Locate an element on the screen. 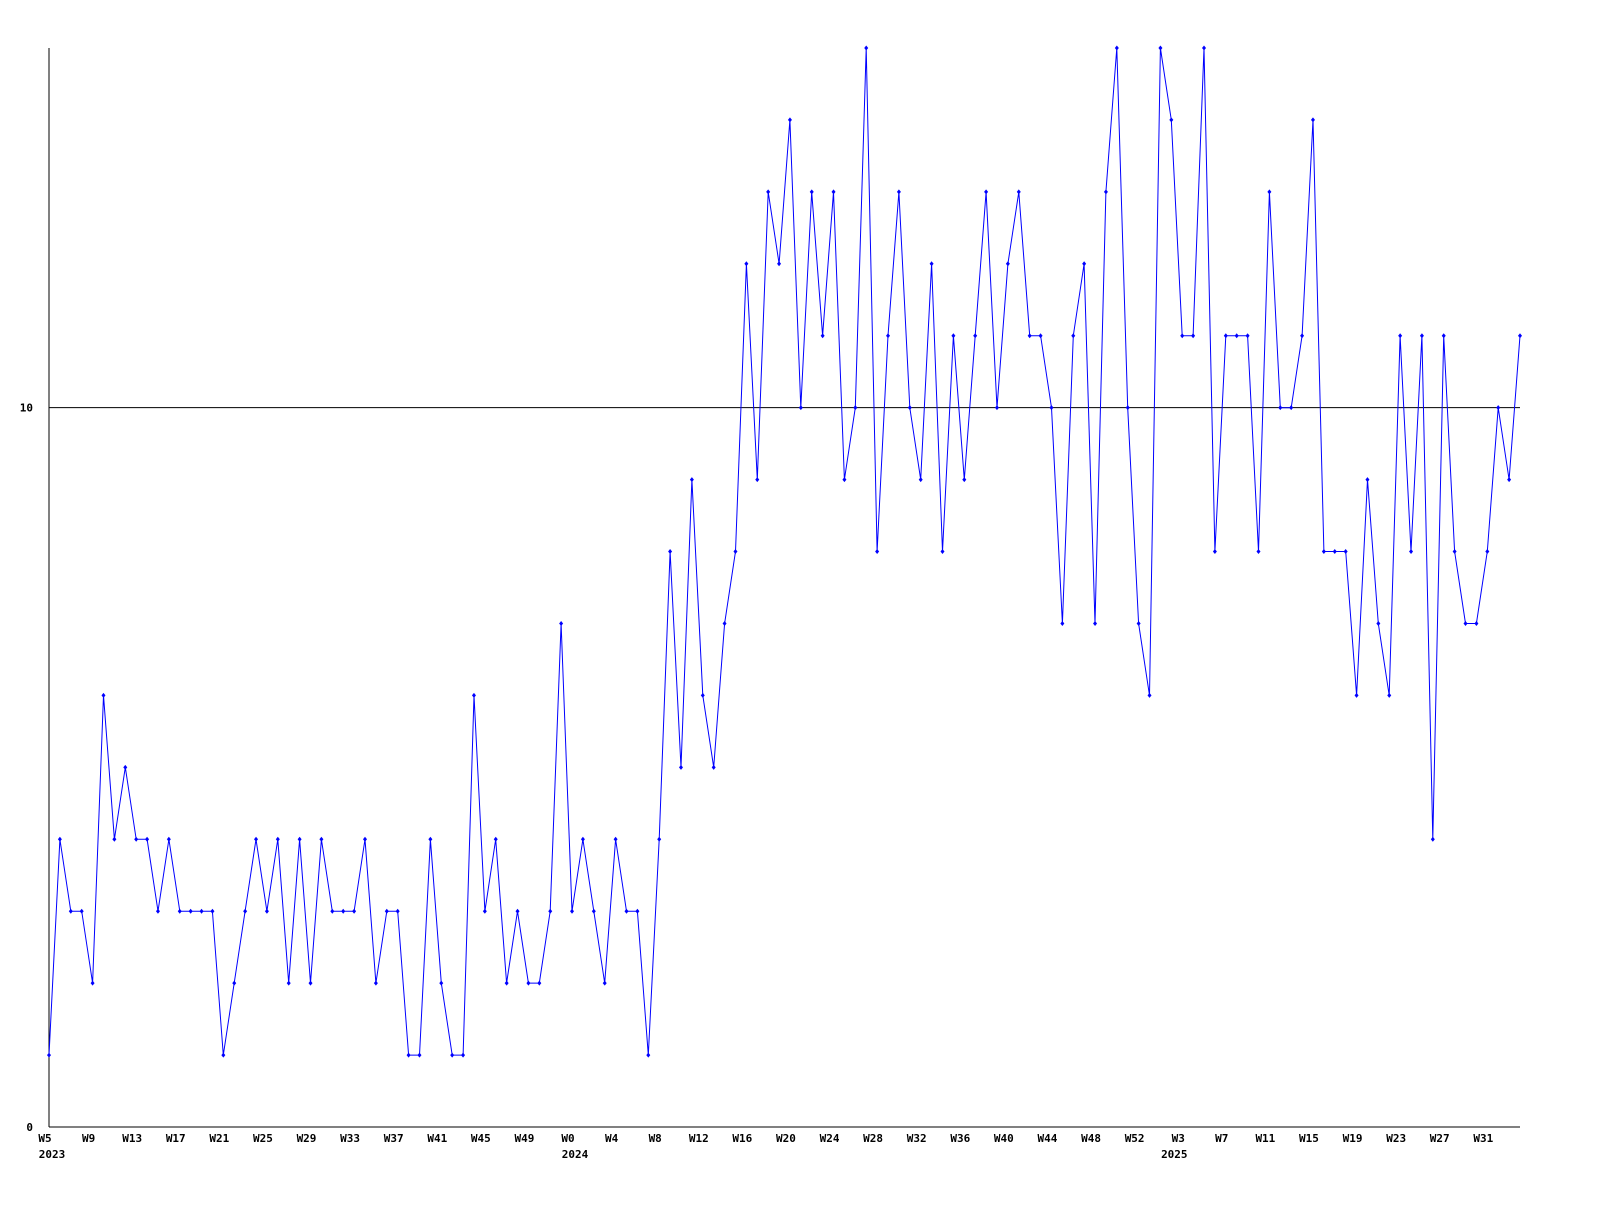  x-tick-label: W16 is located at coordinates (742, 1138).